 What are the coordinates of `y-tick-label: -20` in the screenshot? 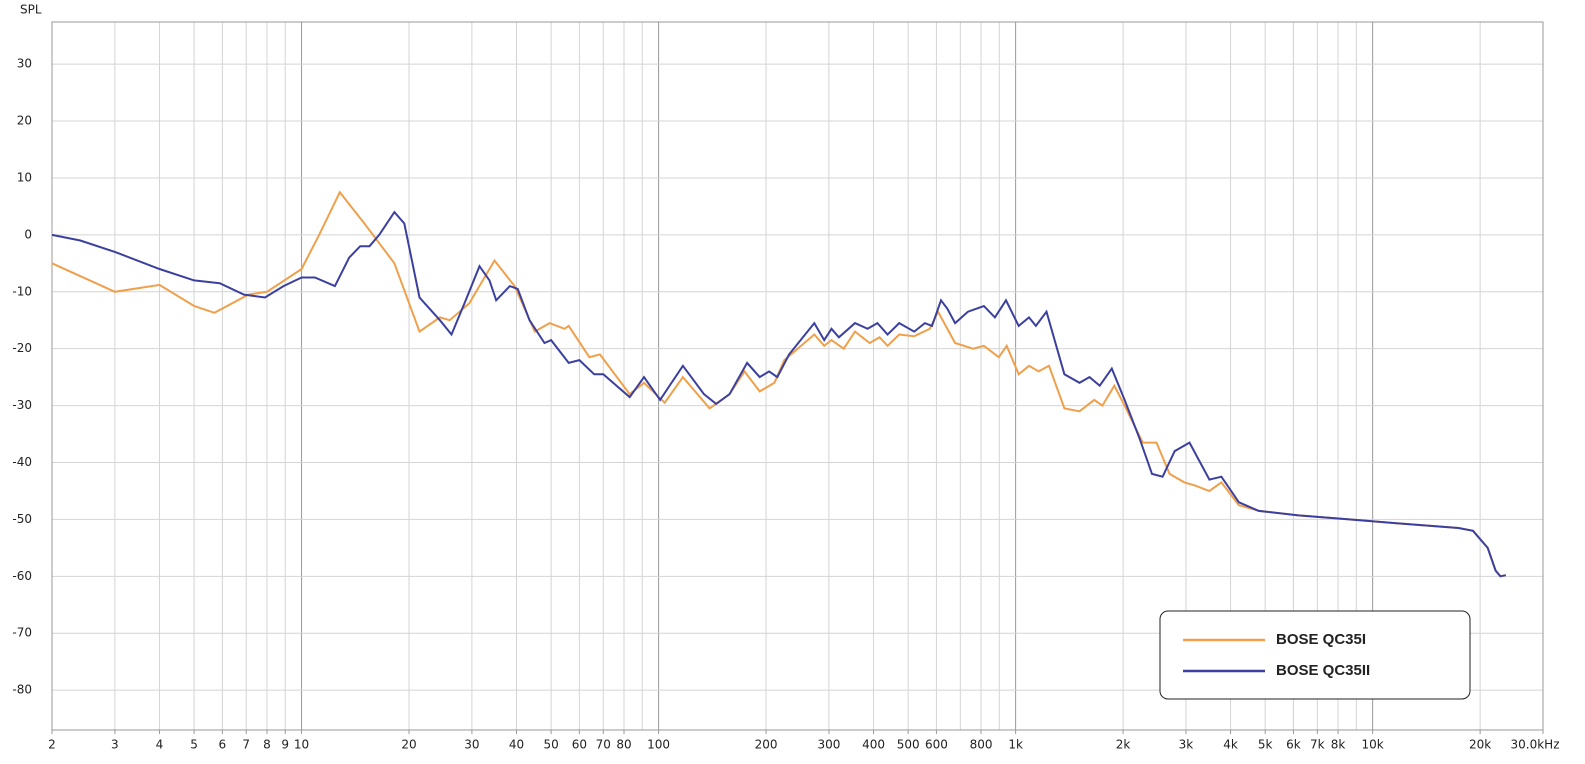 It's located at (22, 348).